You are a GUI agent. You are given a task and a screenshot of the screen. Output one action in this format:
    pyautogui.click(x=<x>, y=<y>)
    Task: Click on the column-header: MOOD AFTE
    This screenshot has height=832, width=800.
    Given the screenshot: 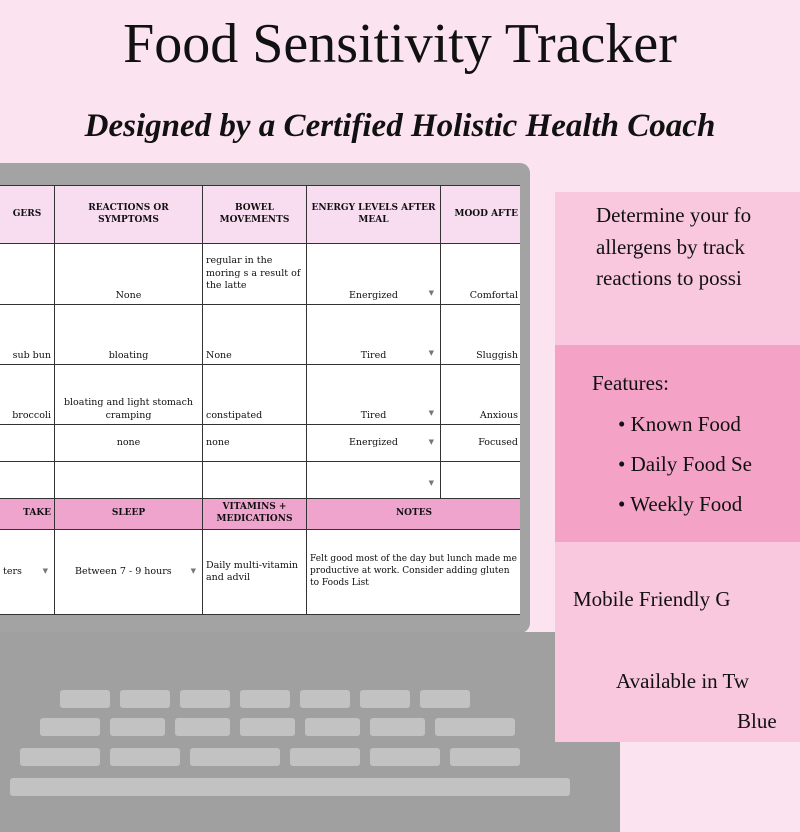 What is the action you would take?
    pyautogui.click(x=480, y=214)
    